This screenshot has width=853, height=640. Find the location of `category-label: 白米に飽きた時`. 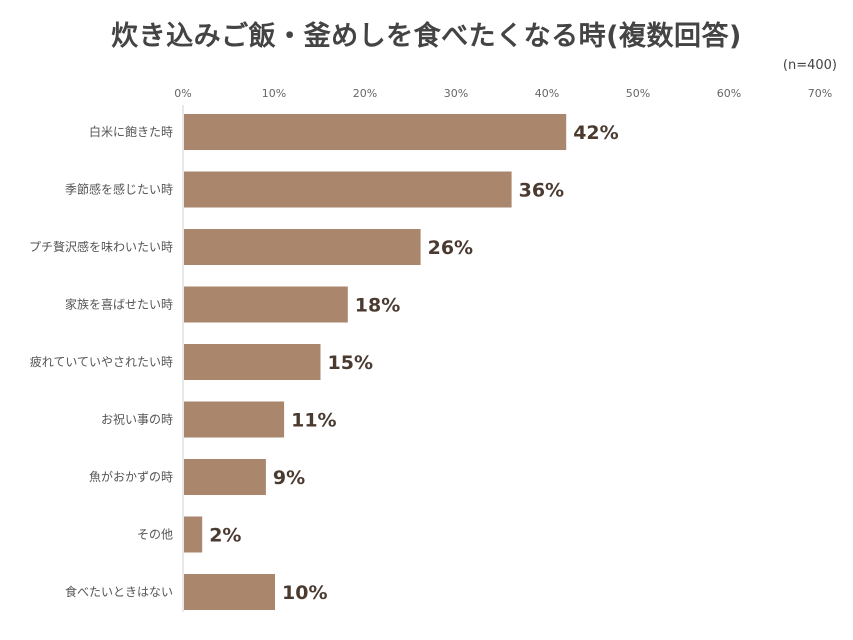

category-label: 白米に飽きた時 is located at coordinates (131, 131).